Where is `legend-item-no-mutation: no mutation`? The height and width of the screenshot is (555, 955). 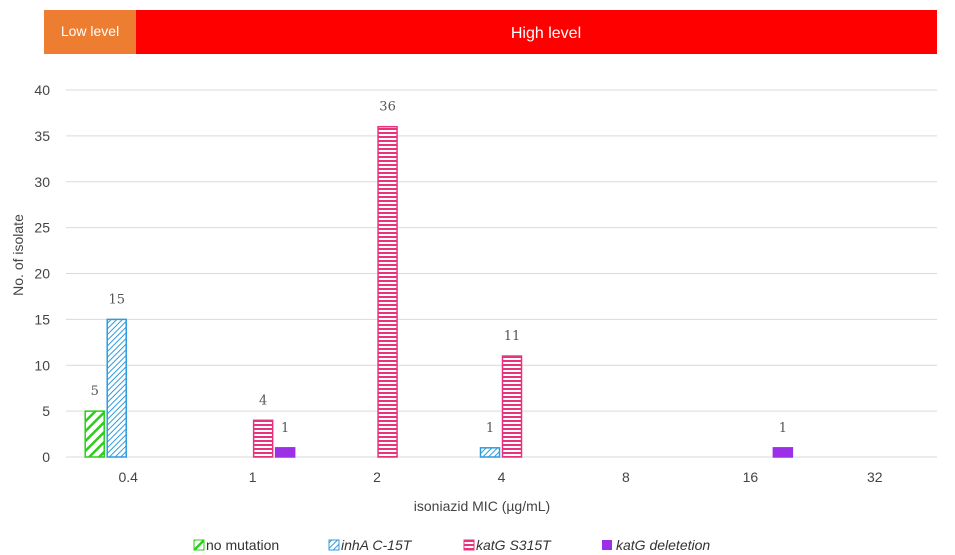 legend-item-no-mutation: no mutation is located at coordinates (236, 545).